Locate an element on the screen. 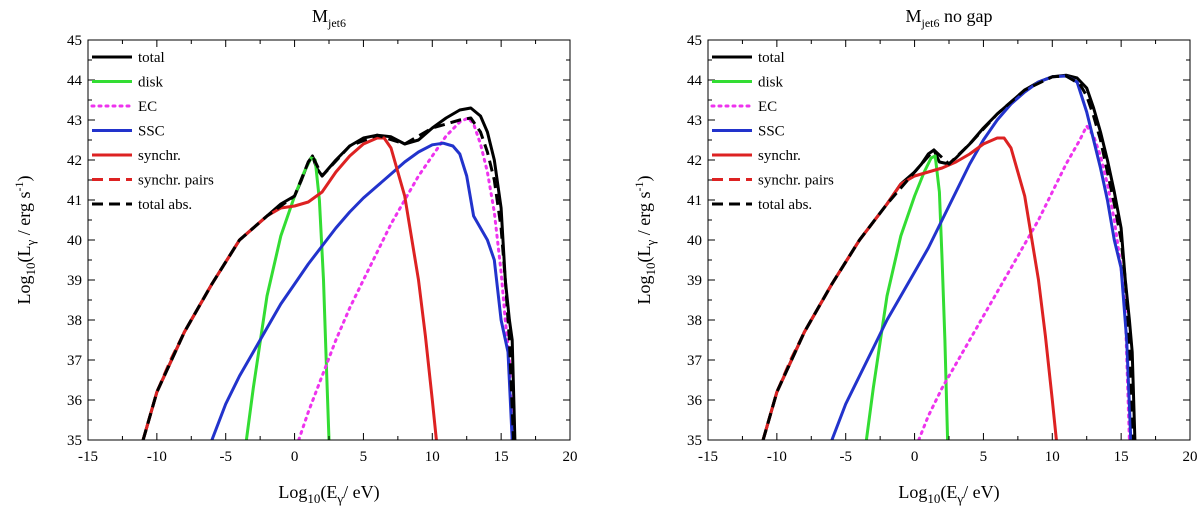 The height and width of the screenshot is (510, 1200). series-line-ssc is located at coordinates (362, 290).